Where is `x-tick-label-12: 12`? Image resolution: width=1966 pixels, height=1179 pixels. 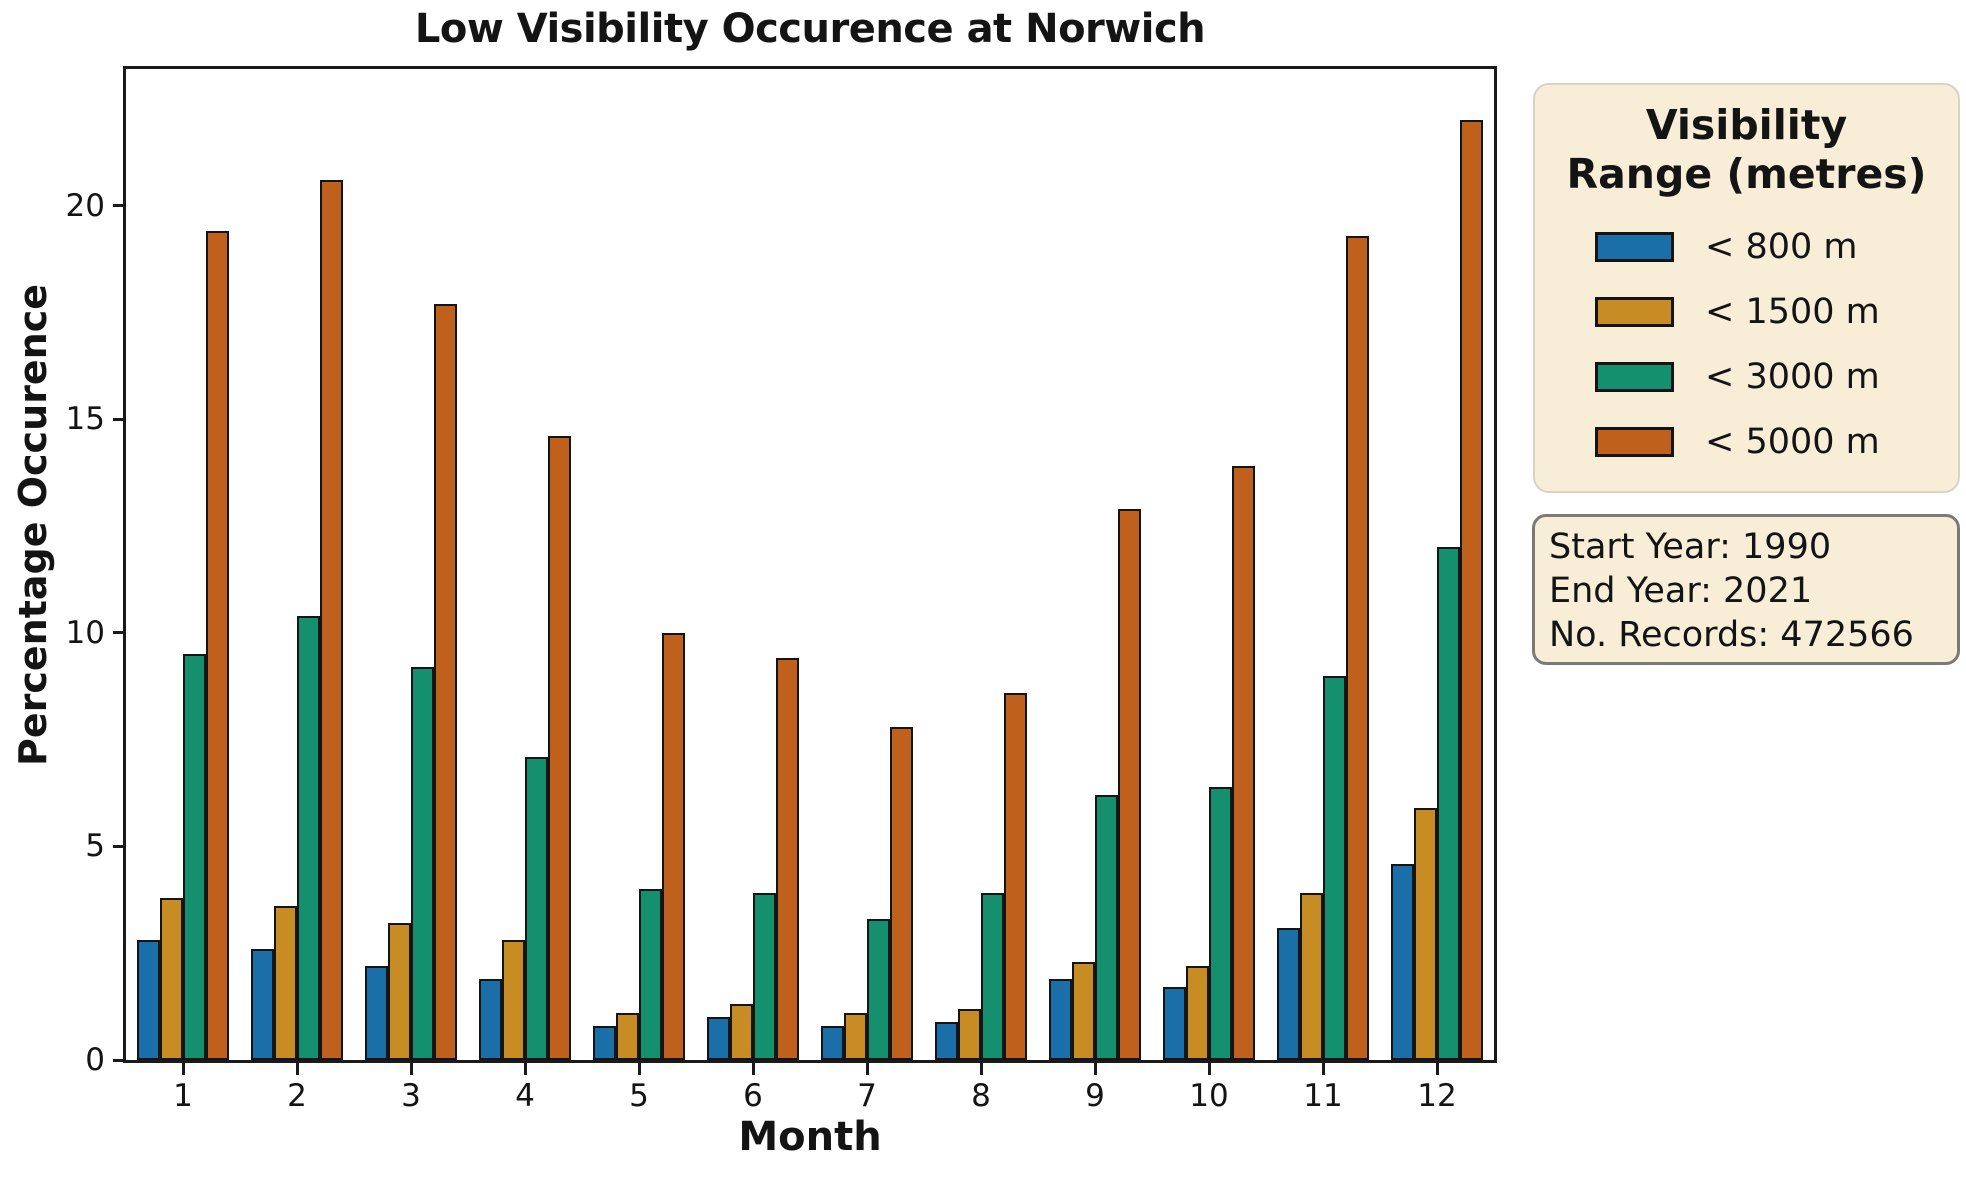
x-tick-label-12: 12 is located at coordinates (1437, 1096).